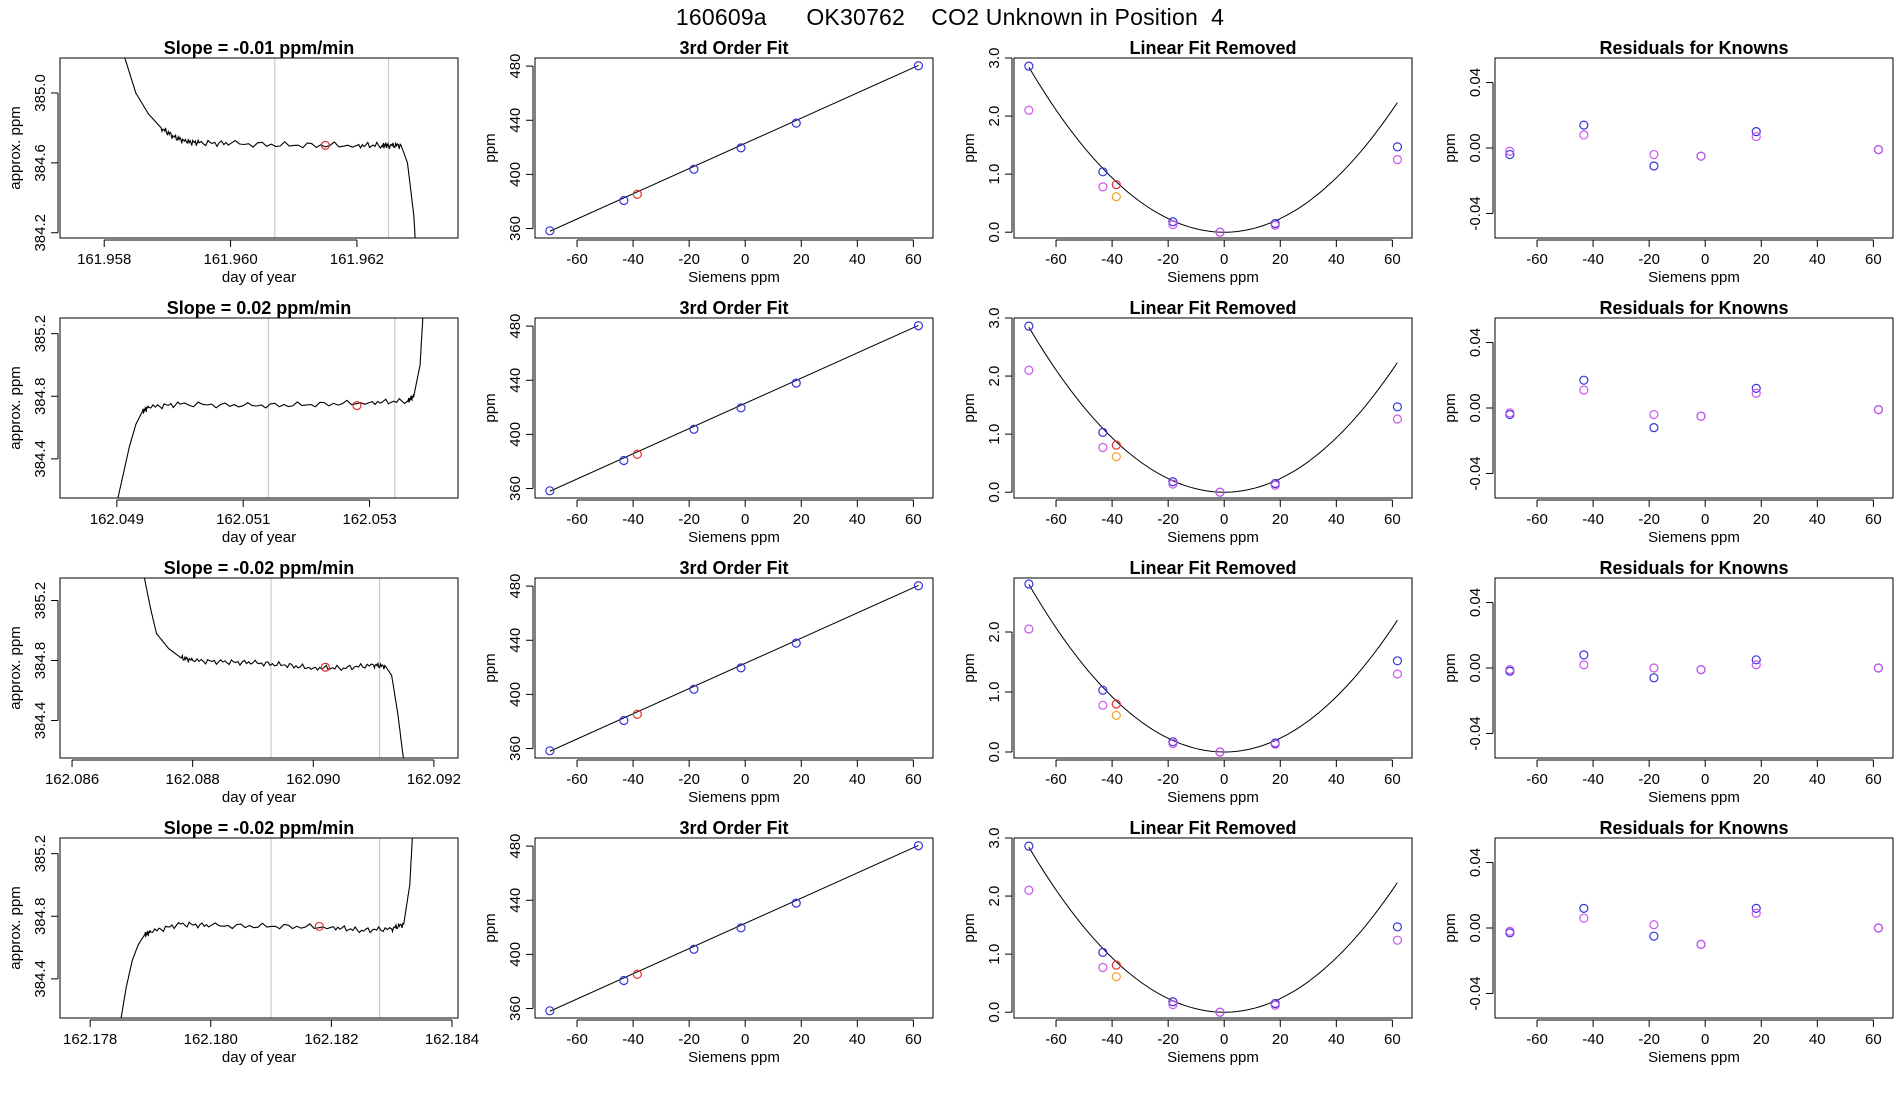  Describe the element at coordinates (313, 779) in the screenshot. I see `x-tick-label: 162.090` at that location.